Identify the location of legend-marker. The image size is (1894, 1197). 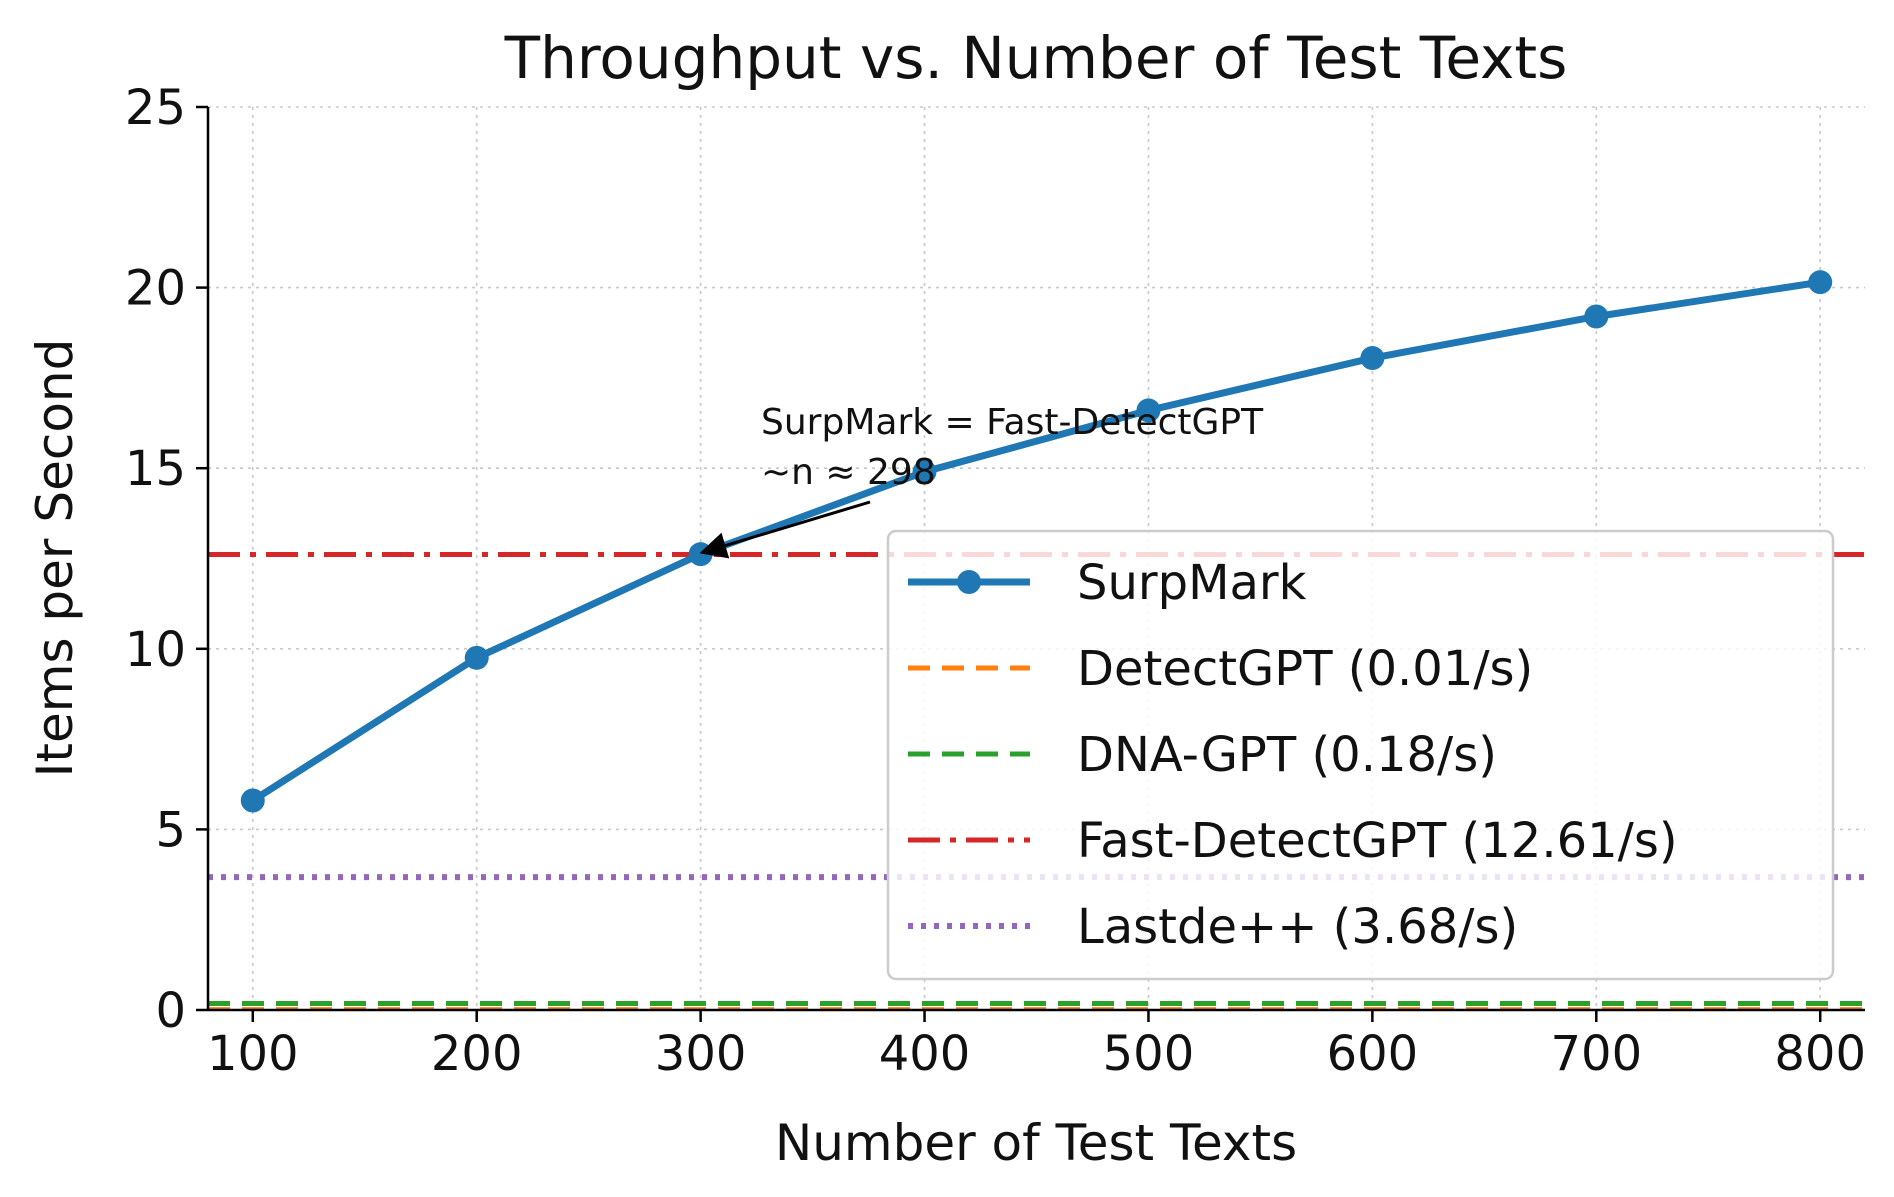
(969, 582).